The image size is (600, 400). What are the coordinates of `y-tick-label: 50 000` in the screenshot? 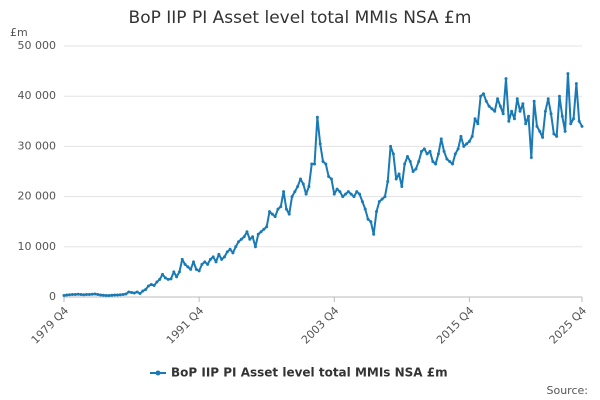 It's located at (37, 45).